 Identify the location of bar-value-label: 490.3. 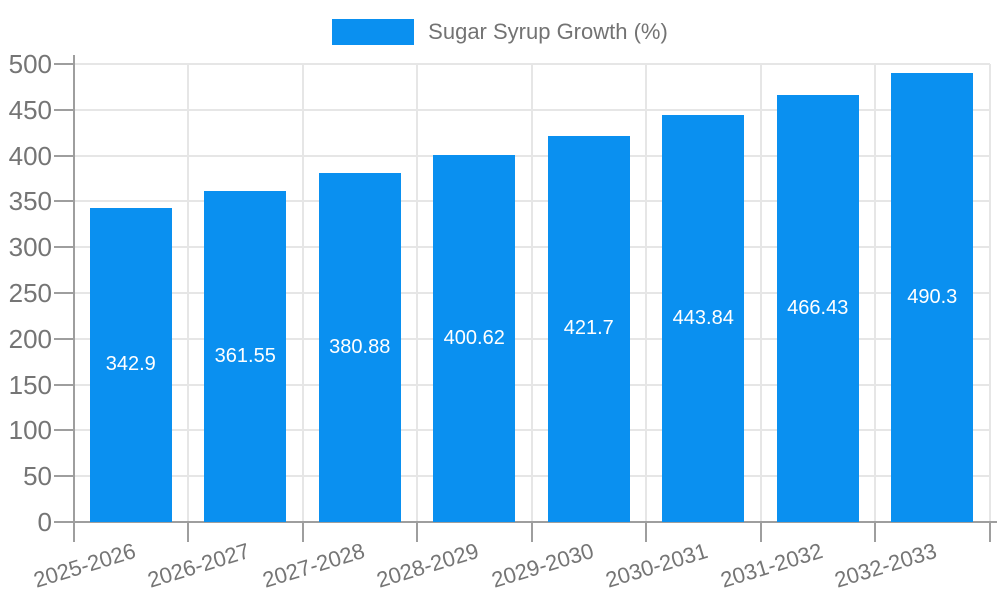
(932, 296).